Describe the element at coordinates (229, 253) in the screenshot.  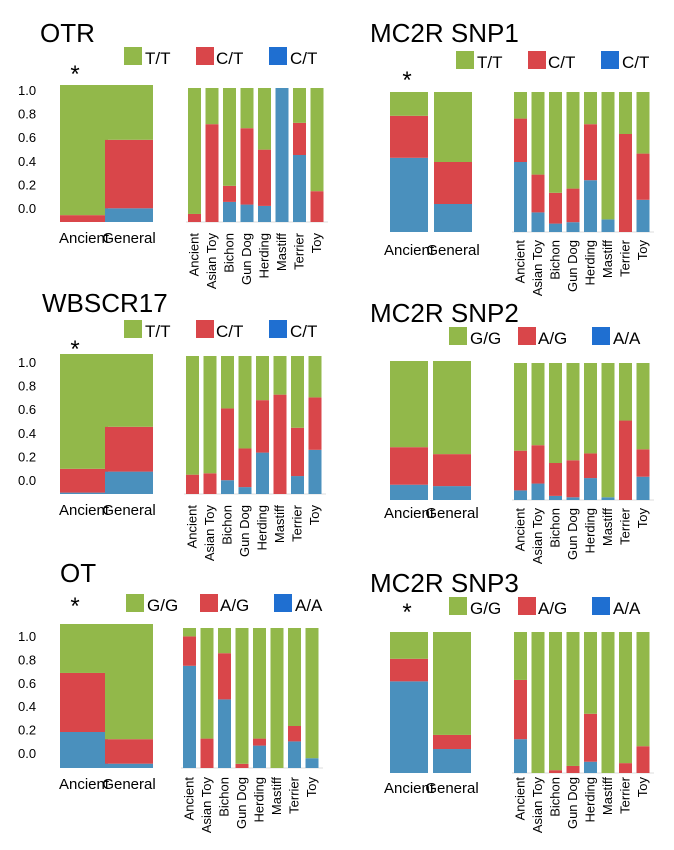
I see `x-breed-label: Bichon` at that location.